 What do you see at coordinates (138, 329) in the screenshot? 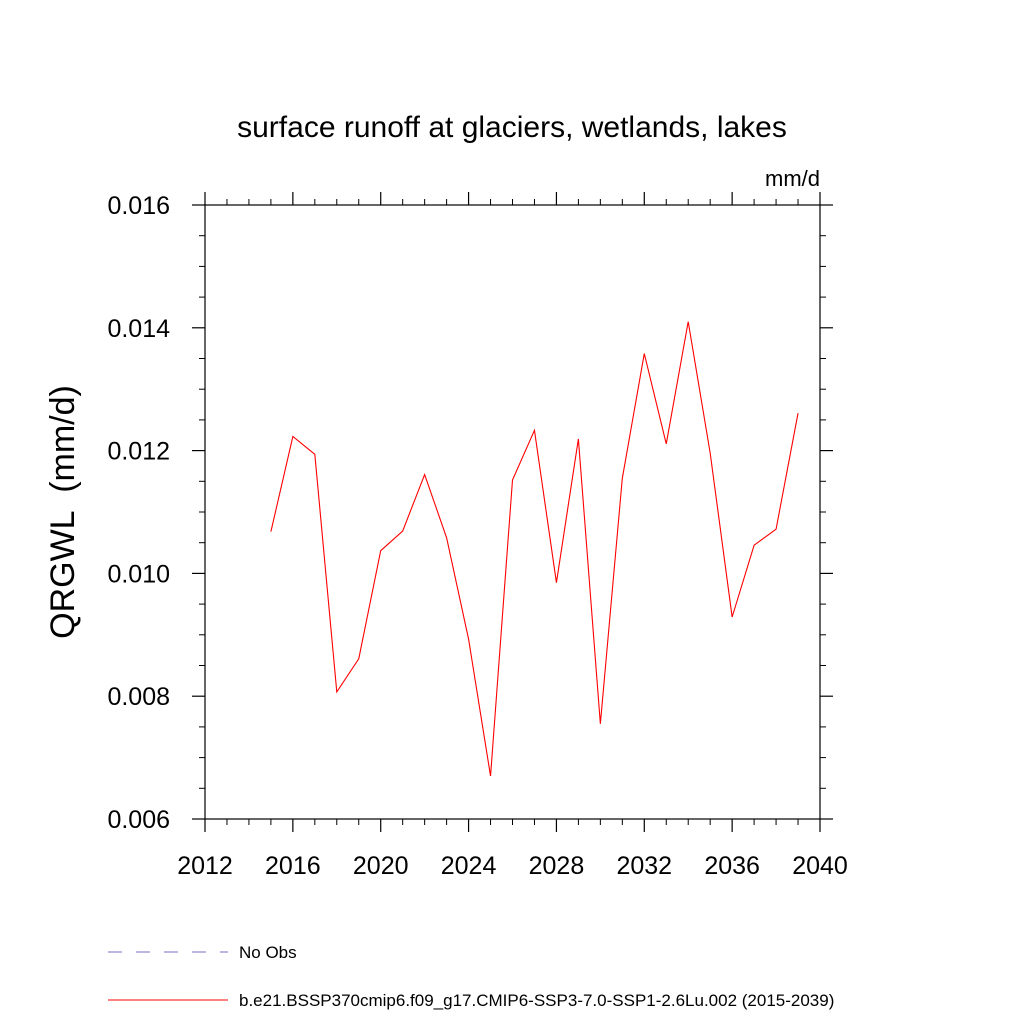
I see `y-tick-label: 0.014` at bounding box center [138, 329].